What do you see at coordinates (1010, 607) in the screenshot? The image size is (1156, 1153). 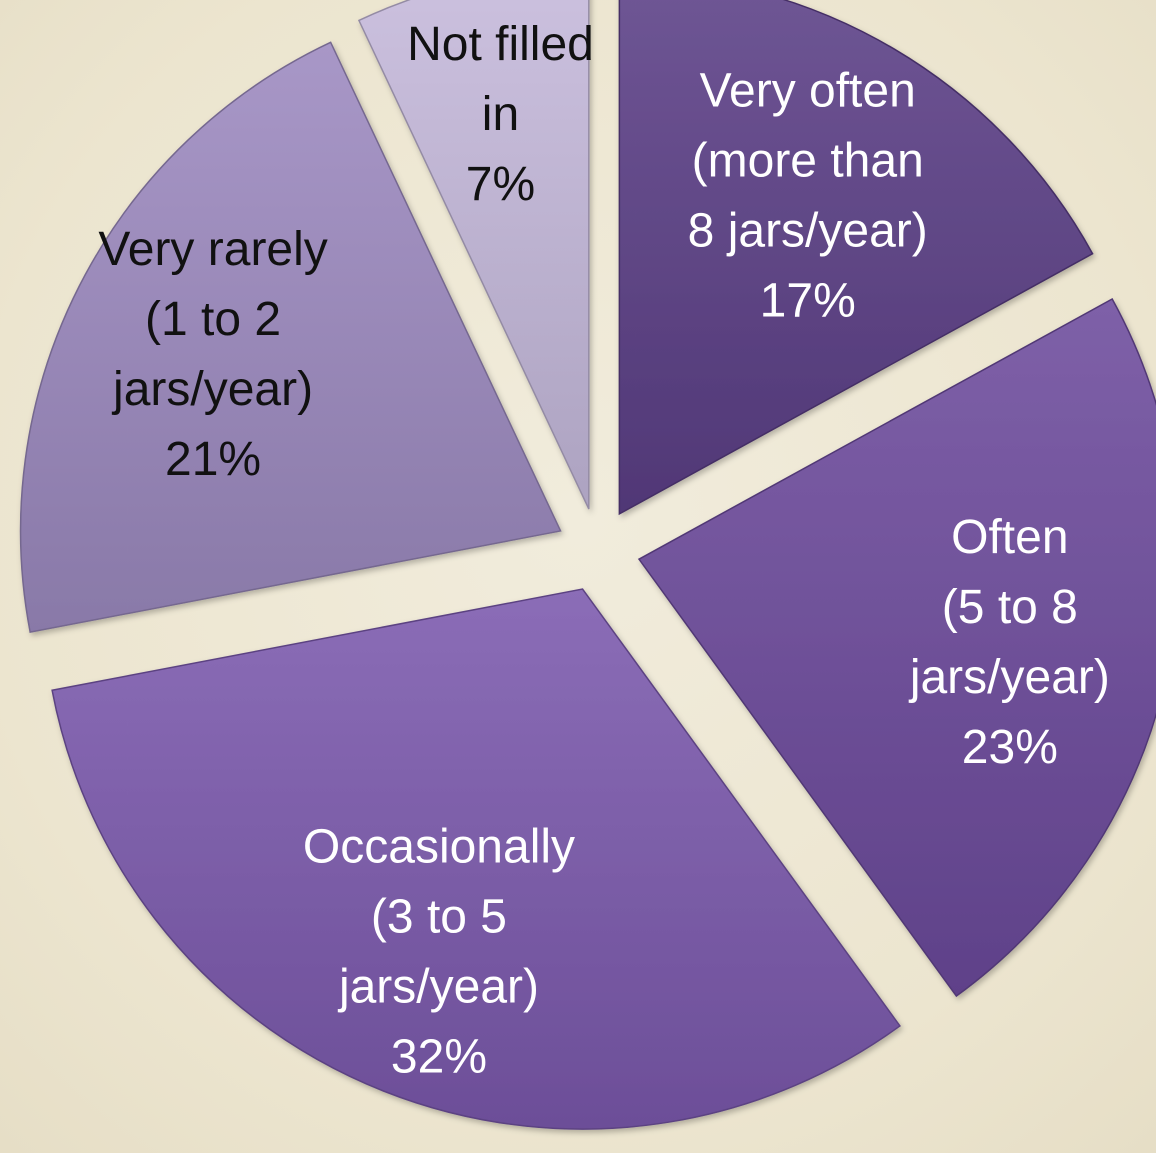 I see `slice-label-line: (5 to 8` at bounding box center [1010, 607].